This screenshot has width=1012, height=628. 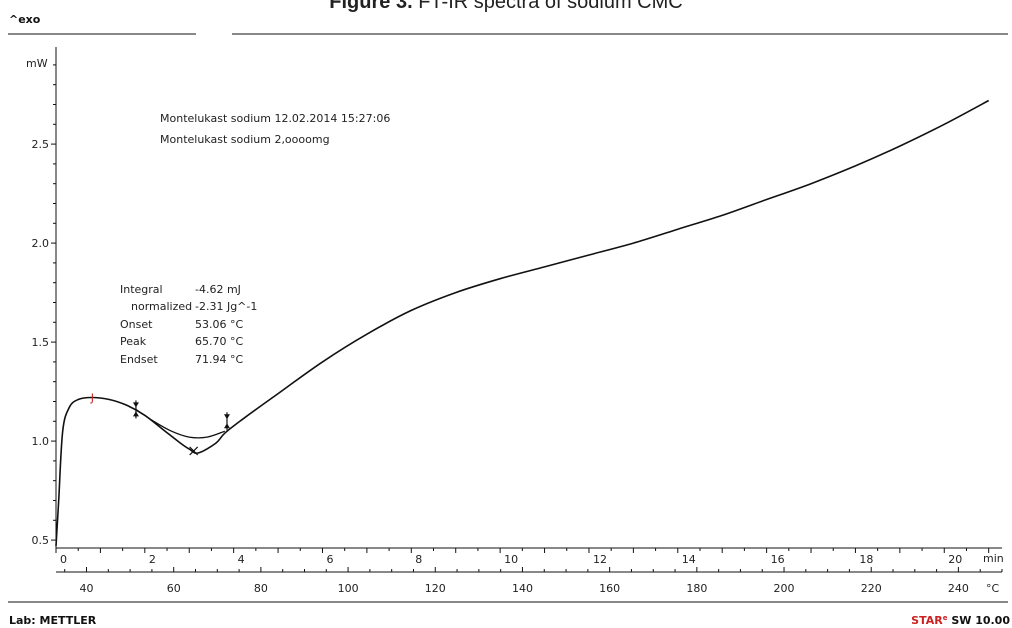 What do you see at coordinates (139, 359) in the screenshot?
I see `result-label-endset: Endset` at bounding box center [139, 359].